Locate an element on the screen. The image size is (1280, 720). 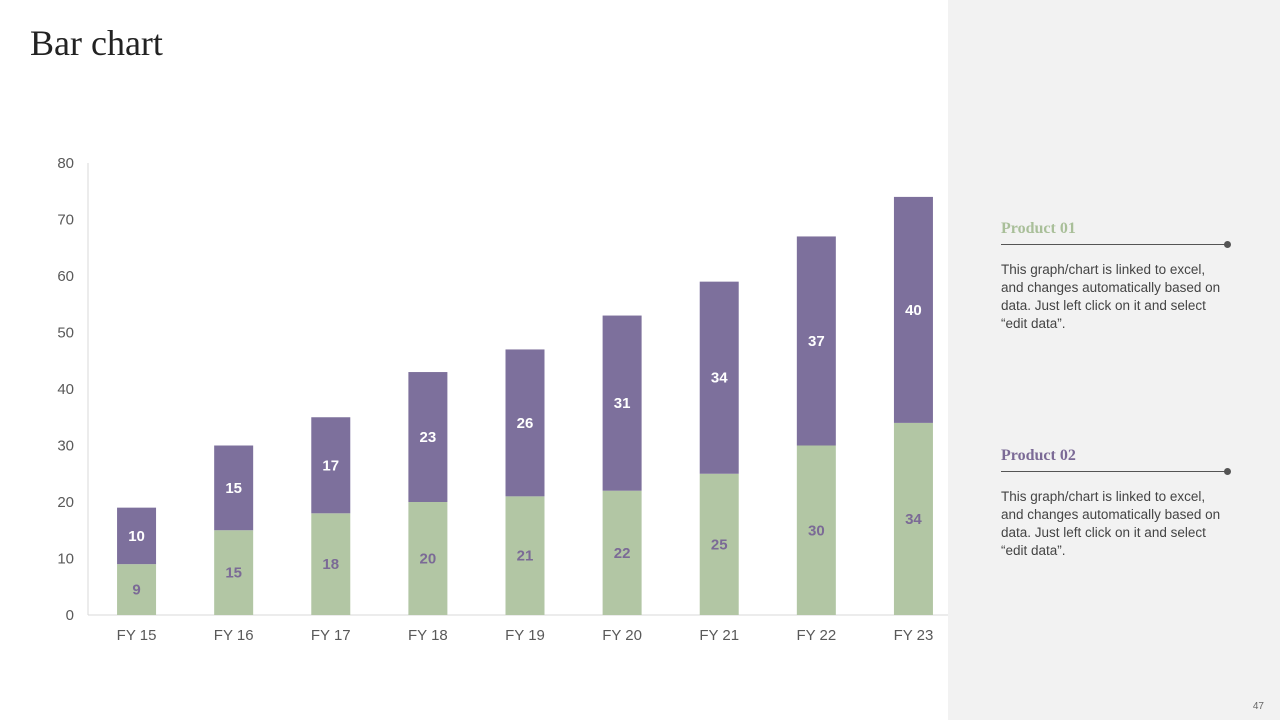
data-label: 22 is located at coordinates (622, 553).